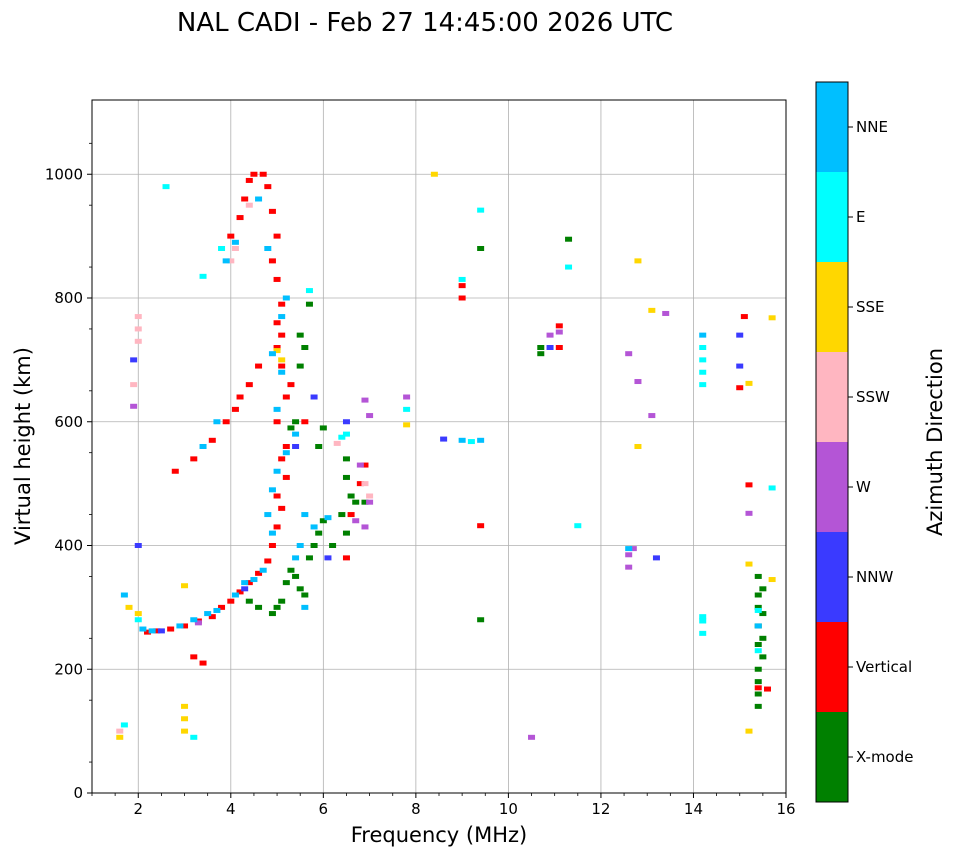 The image size is (958, 857). I want to click on colorbar-tick-label: W, so click(863, 487).